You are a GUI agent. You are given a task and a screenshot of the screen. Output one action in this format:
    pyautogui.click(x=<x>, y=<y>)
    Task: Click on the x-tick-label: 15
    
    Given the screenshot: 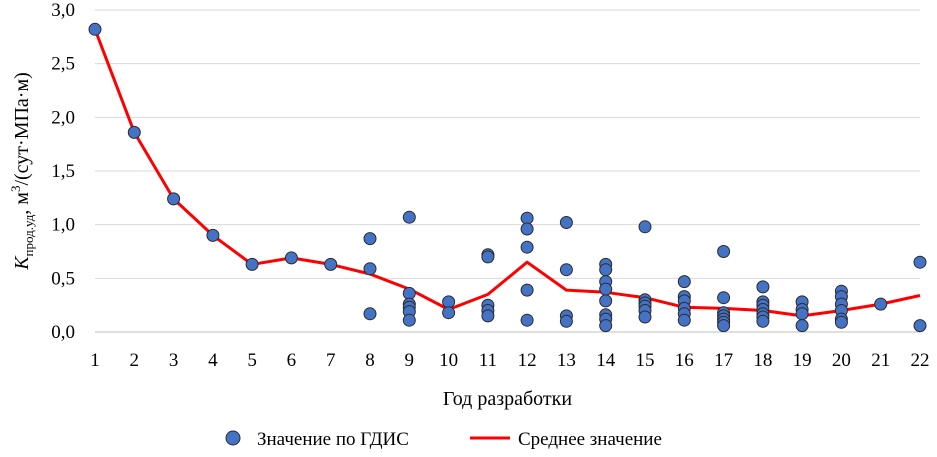 What is the action you would take?
    pyautogui.click(x=645, y=360)
    